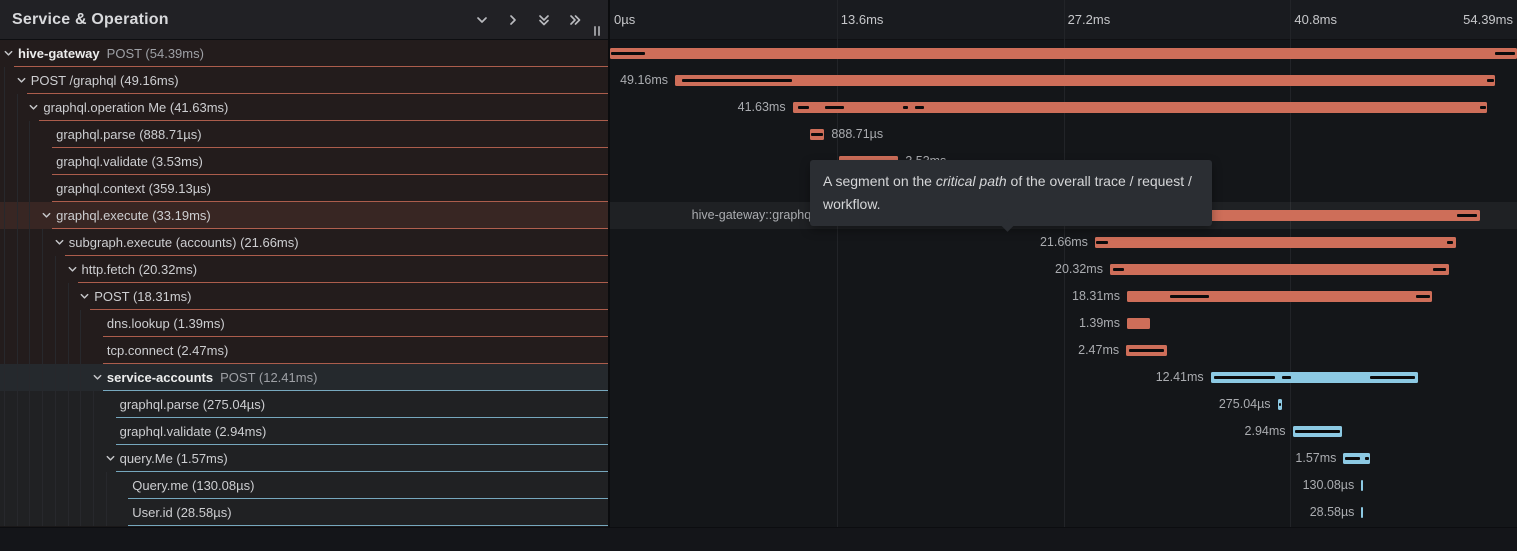 This screenshot has width=1517, height=551. I want to click on operation-name: POST (12.41ms), so click(269, 377).